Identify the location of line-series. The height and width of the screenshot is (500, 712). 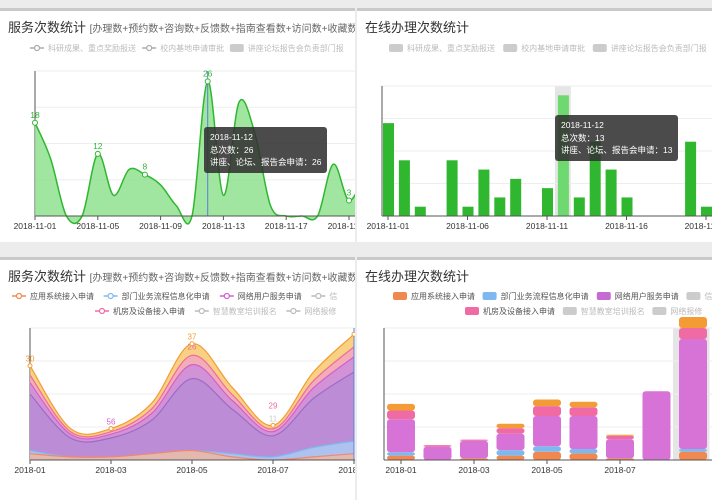
(194, 152).